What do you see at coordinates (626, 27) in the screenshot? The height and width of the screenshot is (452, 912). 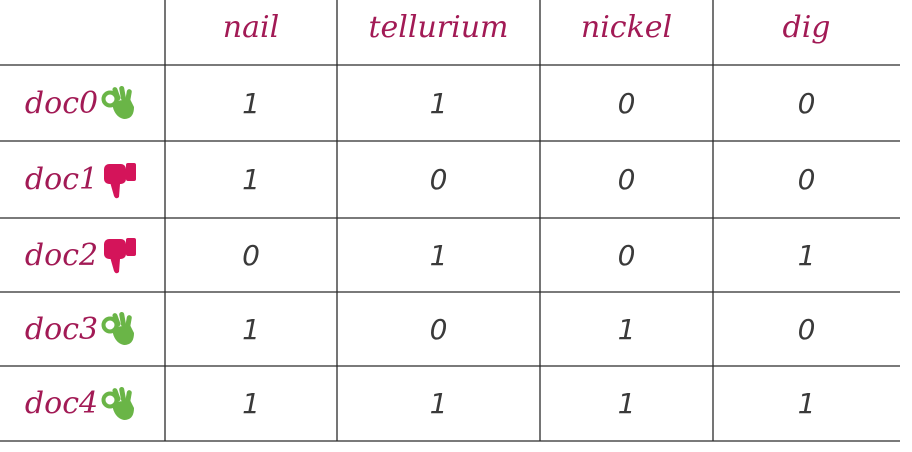 I see `column-header-nickel: nickel` at bounding box center [626, 27].